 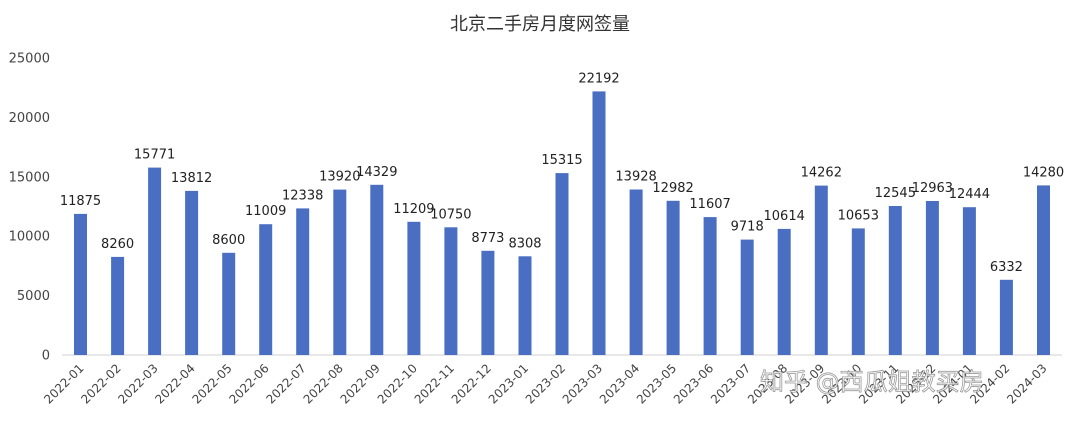 What do you see at coordinates (29, 237) in the screenshot?
I see `y-tick-label: 10000` at bounding box center [29, 237].